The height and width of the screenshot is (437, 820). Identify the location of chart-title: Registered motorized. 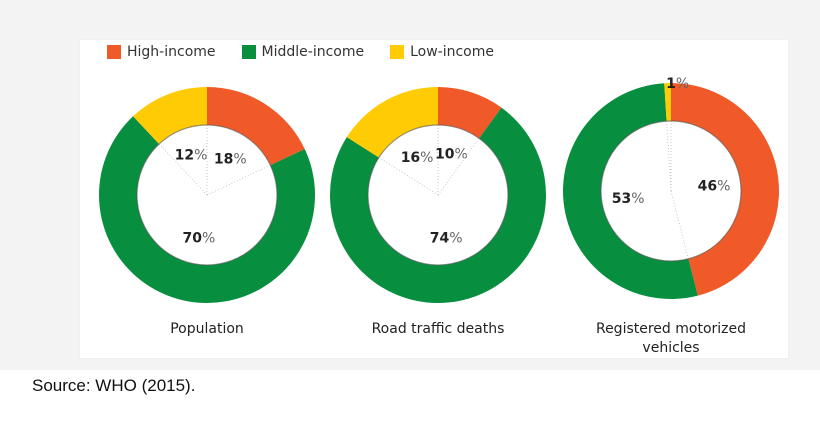
(671, 329).